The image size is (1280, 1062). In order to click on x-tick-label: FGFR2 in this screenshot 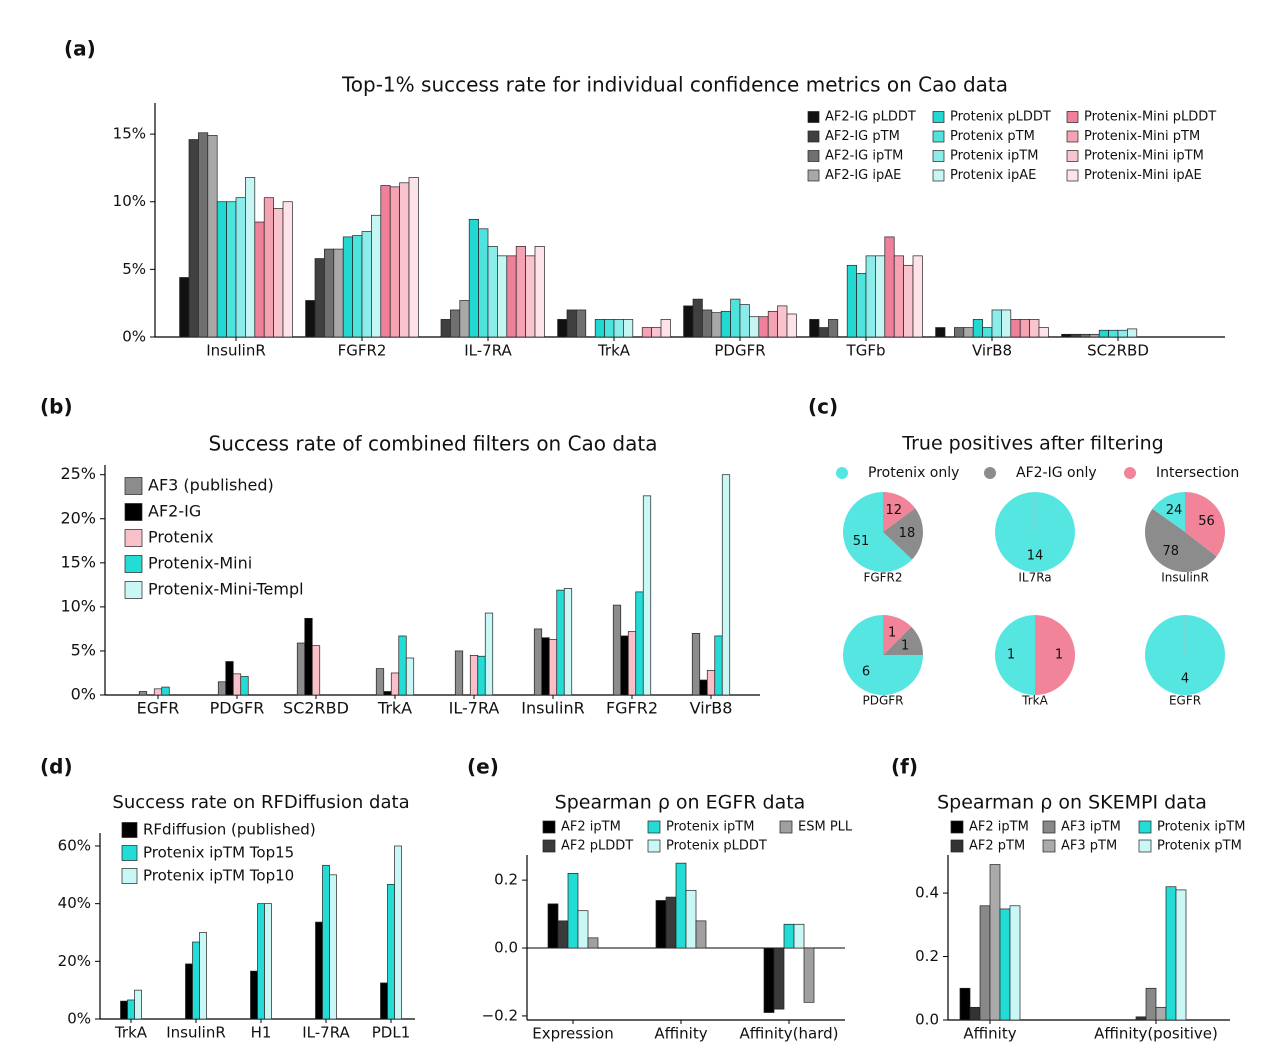, I will do `click(362, 351)`.